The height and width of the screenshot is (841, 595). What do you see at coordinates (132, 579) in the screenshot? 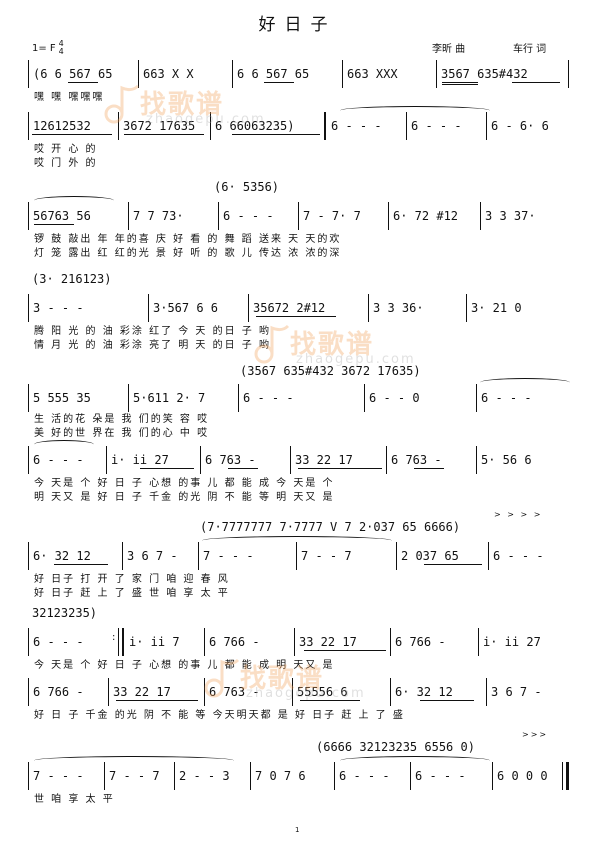
I see `lyric-line-1: 好 日子 打 开 了 家 门 咱 迎 春 风` at bounding box center [132, 579].